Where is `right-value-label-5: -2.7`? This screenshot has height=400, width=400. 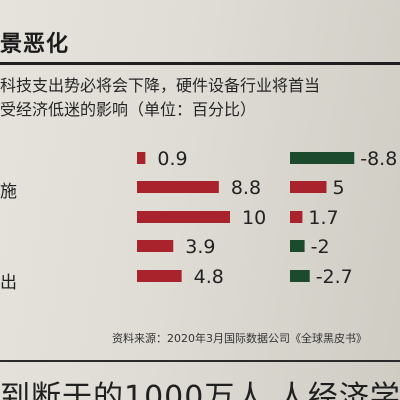
right-value-label-5: -2.7 is located at coordinates (334, 277).